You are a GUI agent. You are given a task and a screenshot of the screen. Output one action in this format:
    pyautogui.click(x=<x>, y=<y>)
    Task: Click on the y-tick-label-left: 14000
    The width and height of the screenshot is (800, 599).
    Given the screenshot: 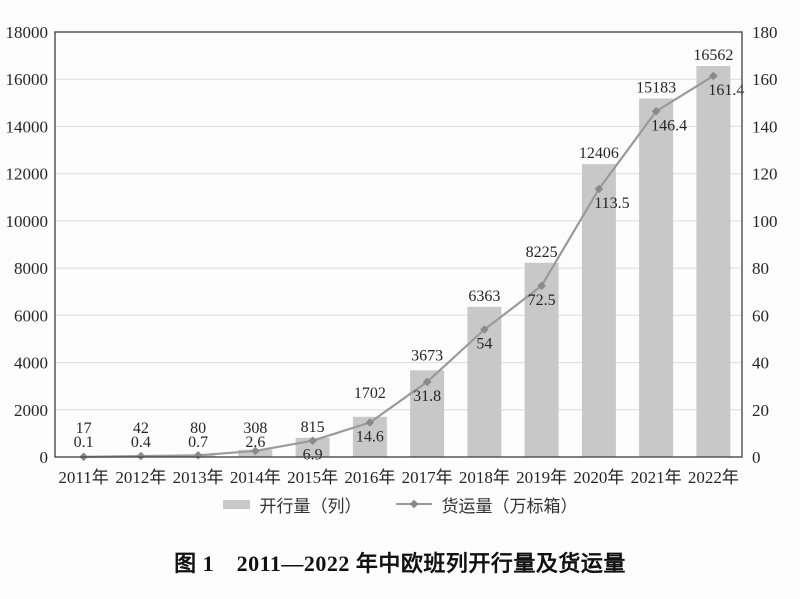 What is the action you would take?
    pyautogui.click(x=27, y=126)
    